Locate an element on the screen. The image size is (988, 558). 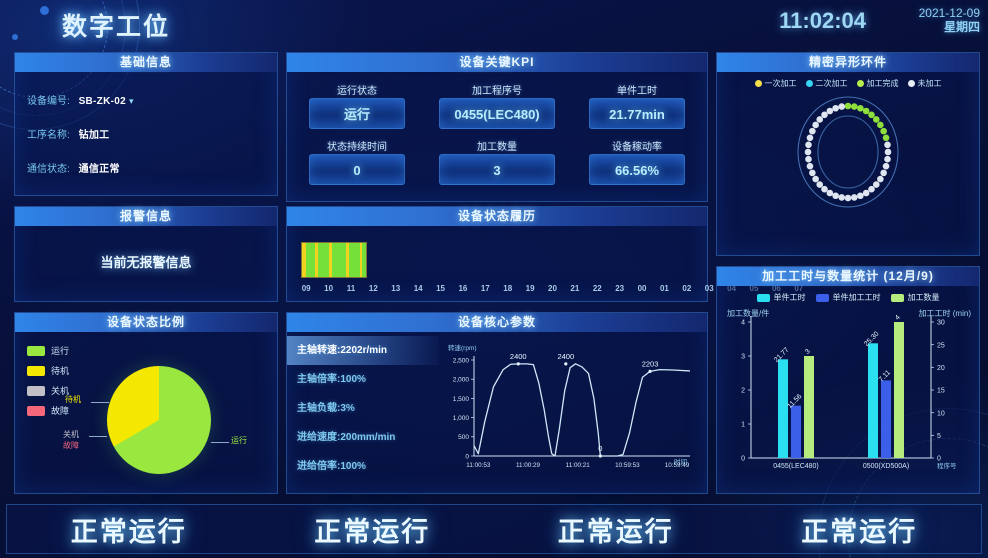
stats-left-axis-title: 加工数量/件 is located at coordinates (748, 313).